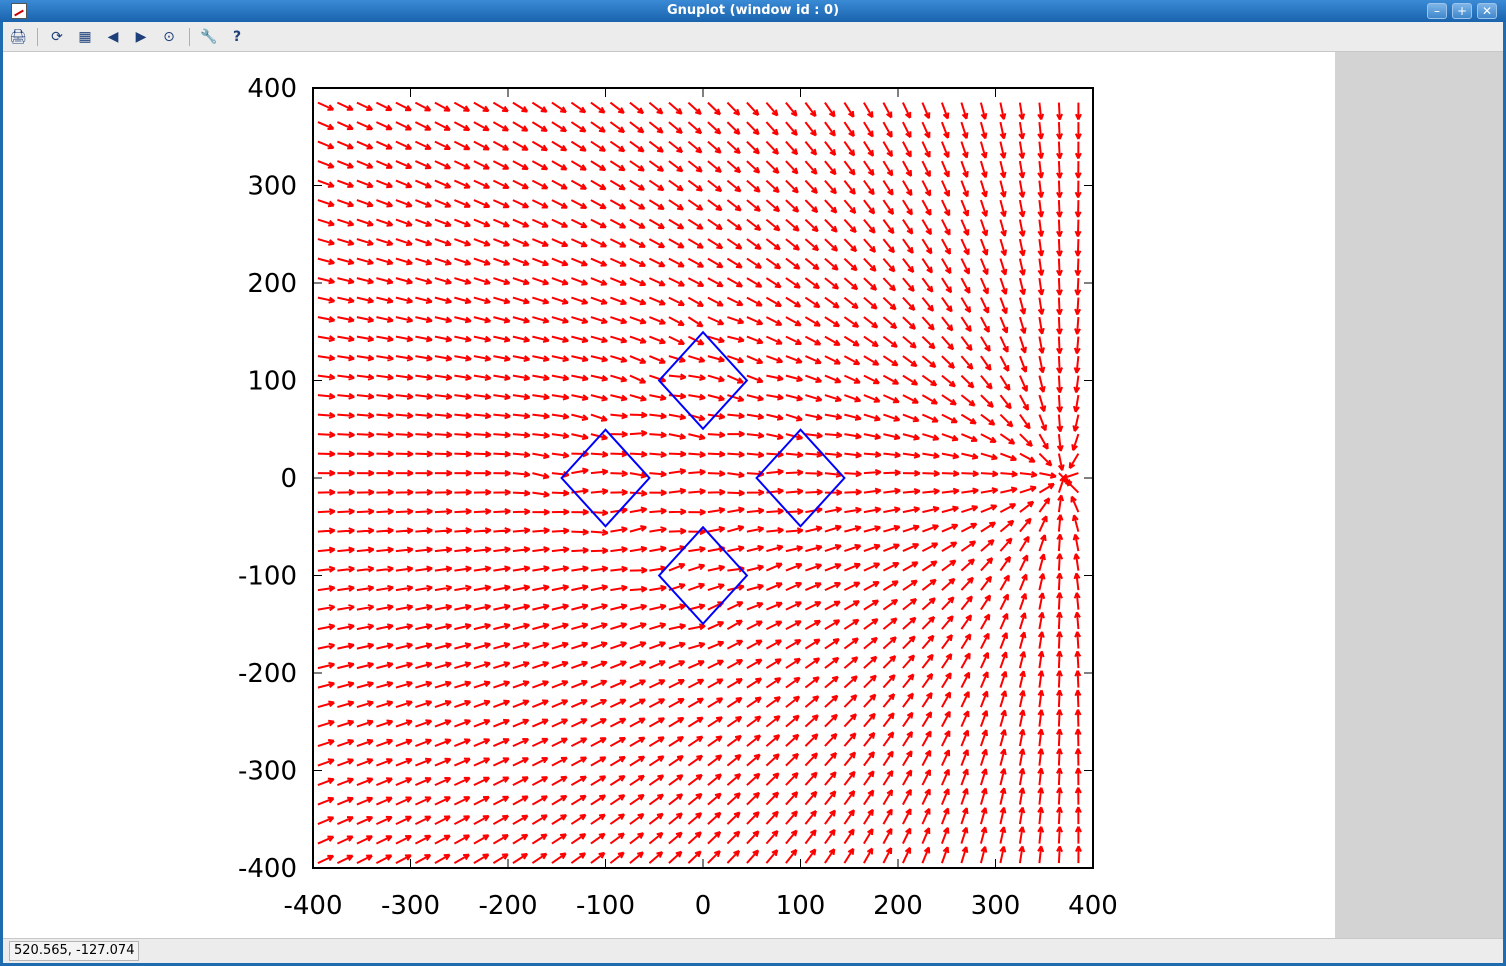 The width and height of the screenshot is (1506, 966). What do you see at coordinates (272, 187) in the screenshot?
I see `y-tick-label: 300` at bounding box center [272, 187].